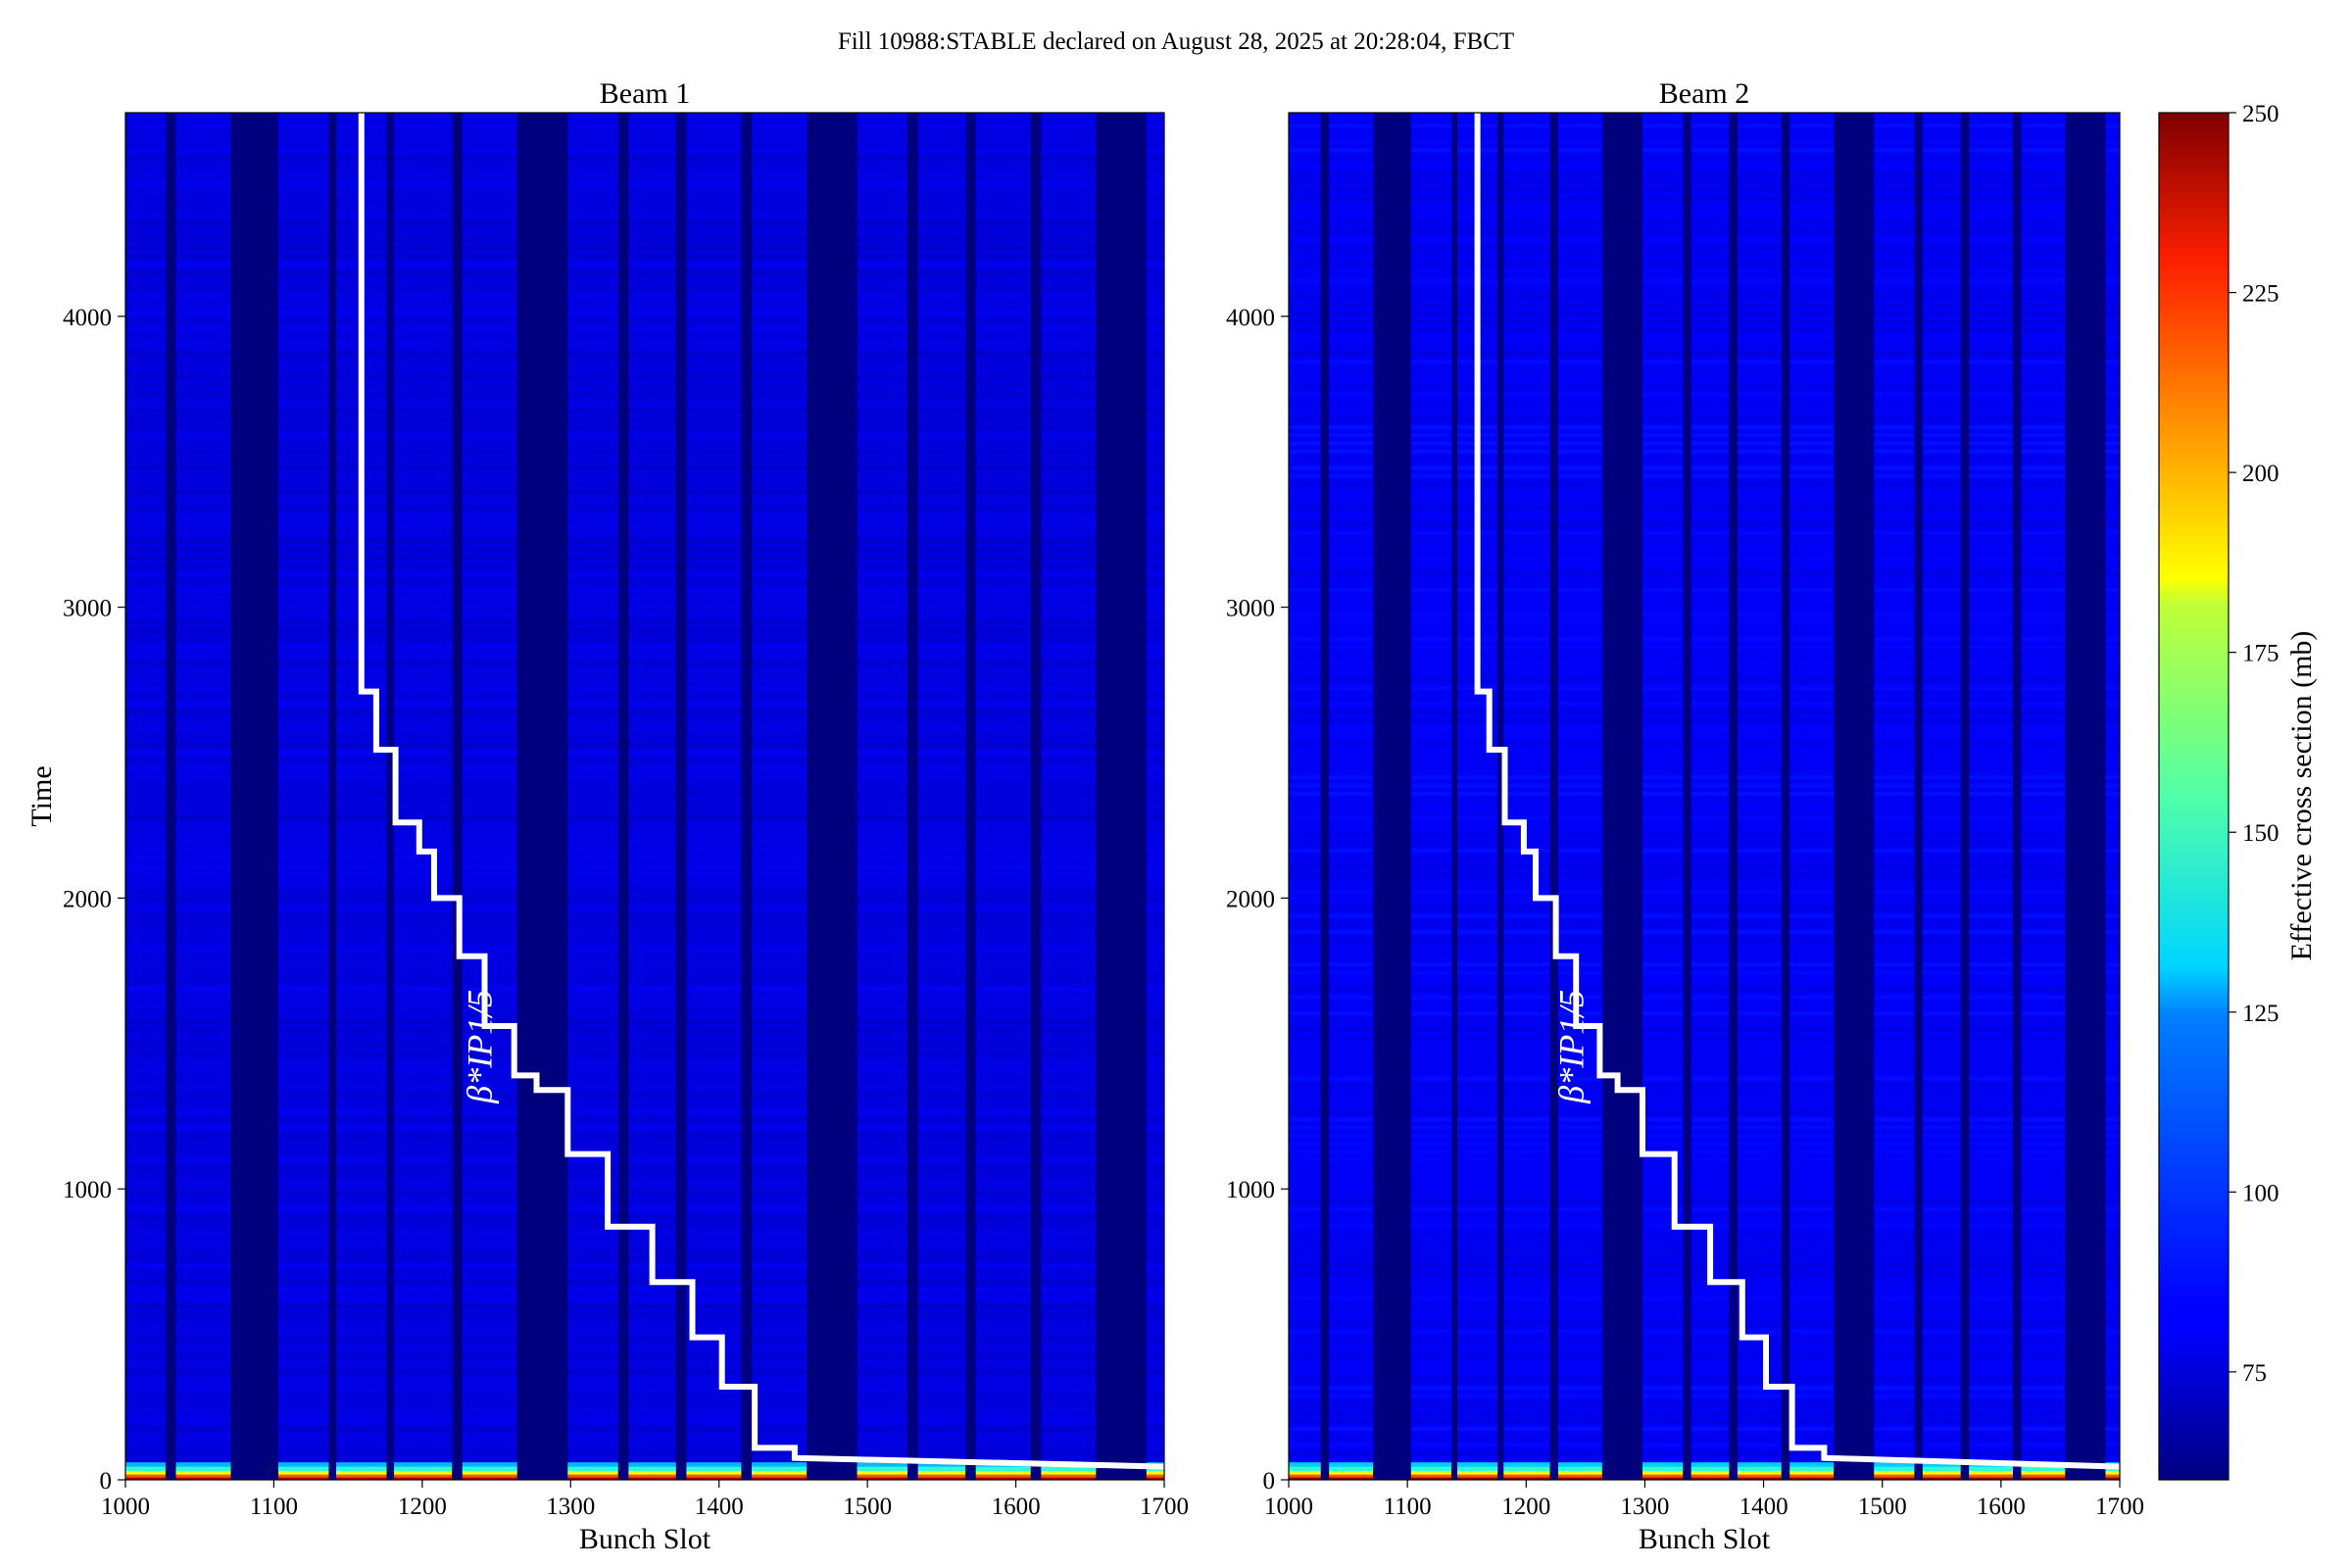 Image resolution: width=2352 pixels, height=1568 pixels. I want to click on colorbar-tick-label: 175, so click(2260, 654).